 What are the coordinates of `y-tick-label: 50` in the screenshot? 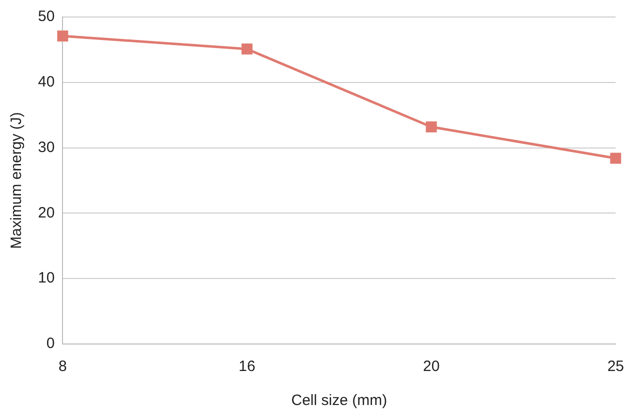 It's located at (46, 17).